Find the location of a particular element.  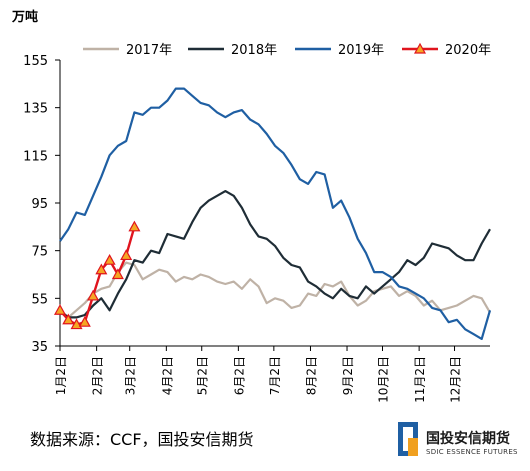

legend: 2017年 2018年 2019年 2020年 is located at coordinates (287, 50).